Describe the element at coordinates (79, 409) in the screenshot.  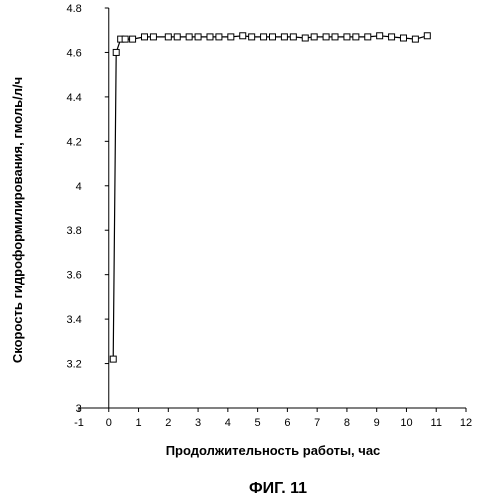
I see `y-tick-label: 3` at that location.